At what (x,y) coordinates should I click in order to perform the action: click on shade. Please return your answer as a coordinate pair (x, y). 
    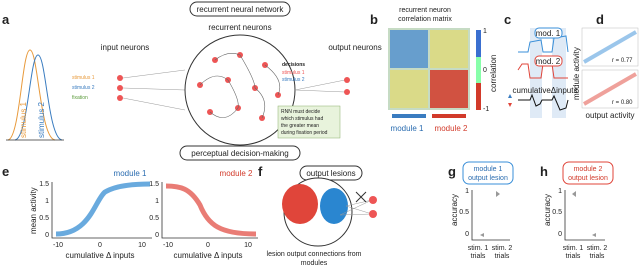
    Looking at the image, I should click on (559, 73).